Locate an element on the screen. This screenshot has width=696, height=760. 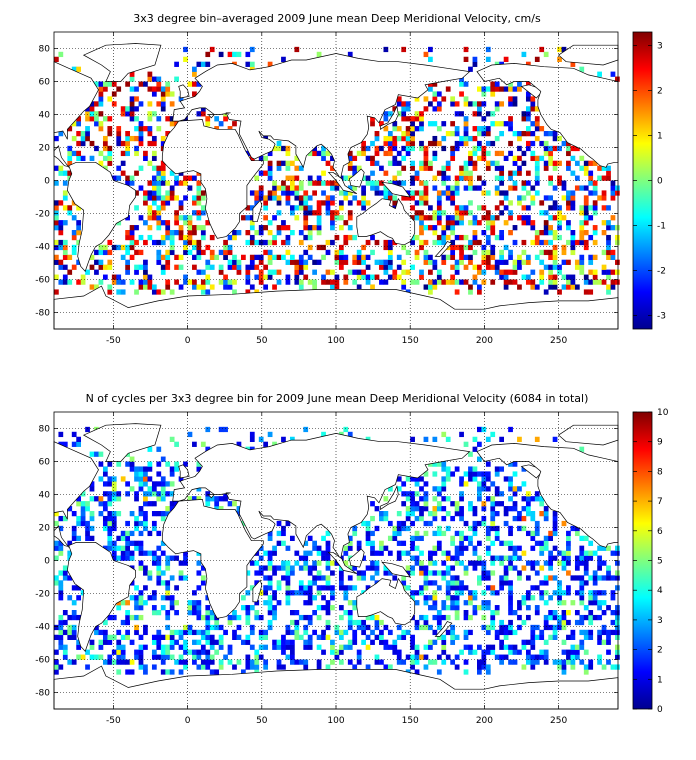
y-tick-label: -60 is located at coordinates (42, 661).